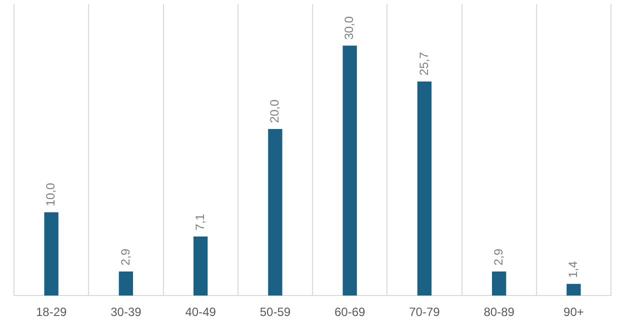 The image size is (625, 336). I want to click on data-label: 20,0, so click(275, 111).